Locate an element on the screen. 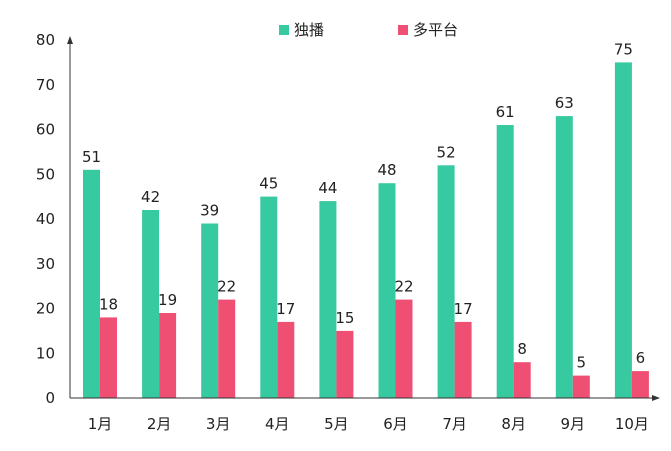  y-tick-label-3: 30 is located at coordinates (45, 264).